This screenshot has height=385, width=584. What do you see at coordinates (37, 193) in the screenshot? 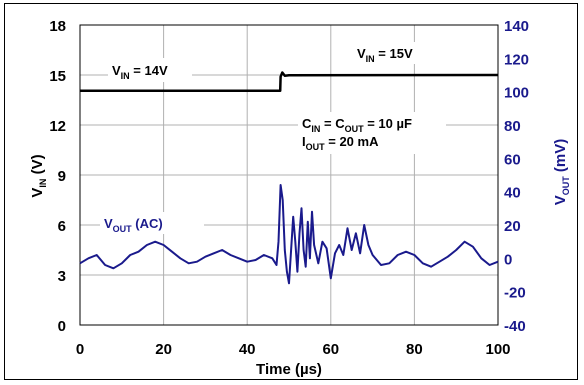
I see `y-left-title-main: V` at bounding box center [37, 193].